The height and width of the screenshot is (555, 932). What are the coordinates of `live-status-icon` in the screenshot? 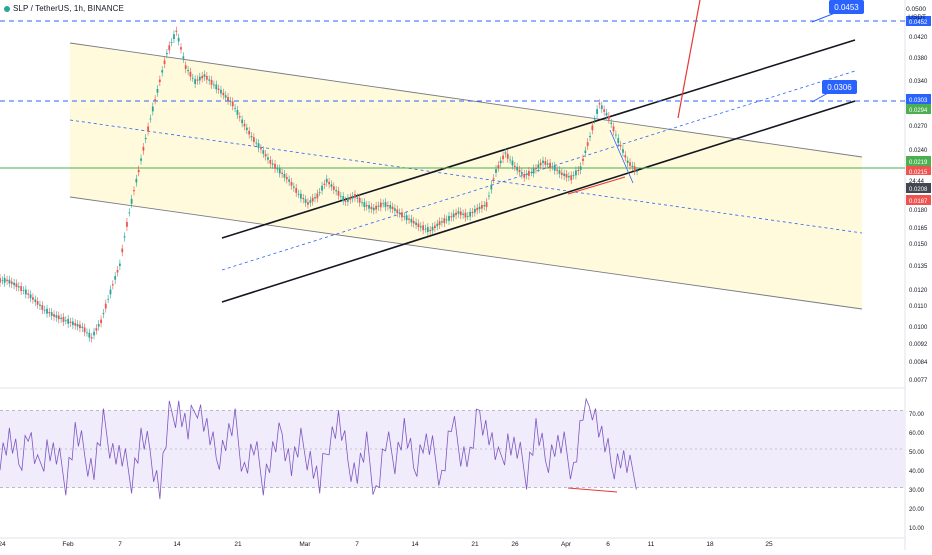 It's located at (7, 8).